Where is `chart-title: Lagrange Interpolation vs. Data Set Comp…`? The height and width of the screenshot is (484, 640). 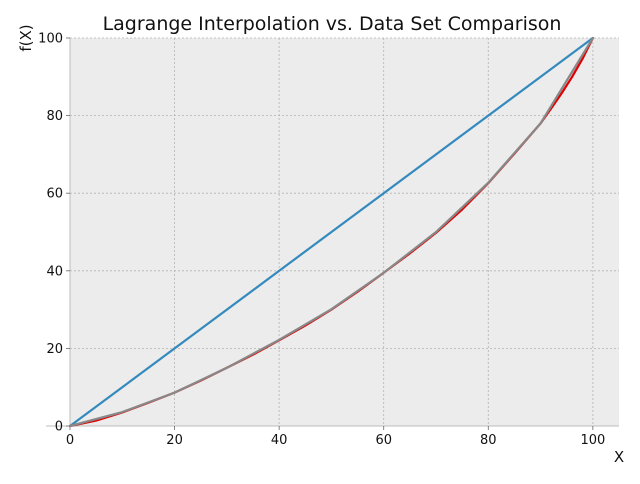
chart-title: Lagrange Interpolation vs. Data Set Comp… is located at coordinates (332, 24).